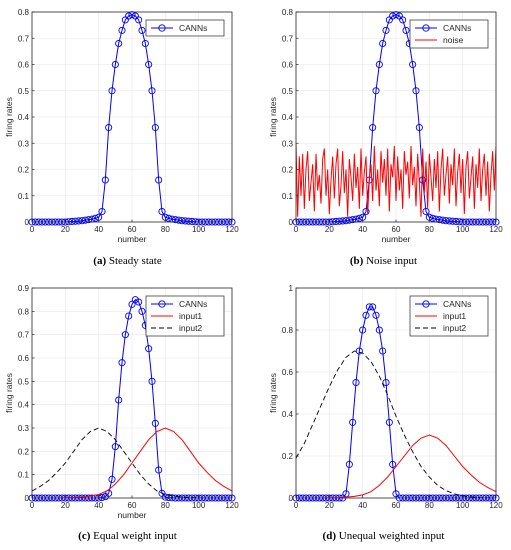 The width and height of the screenshot is (511, 550). Describe the element at coordinates (84, 536) in the screenshot. I see `caption-c-letter: (c)` at that location.